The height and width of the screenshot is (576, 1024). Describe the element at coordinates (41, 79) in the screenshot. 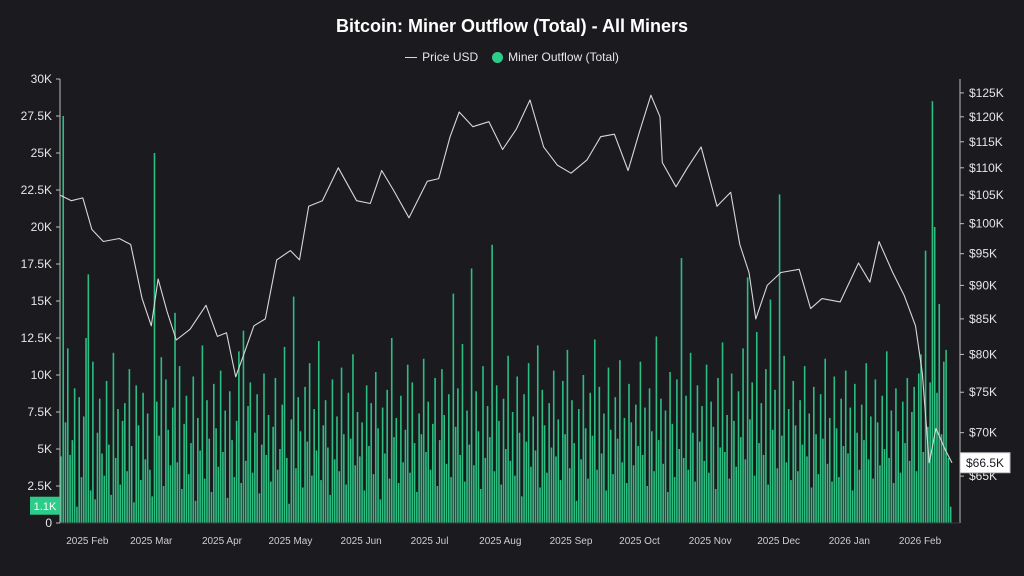

I see `left-tick-label: 30K` at that location.